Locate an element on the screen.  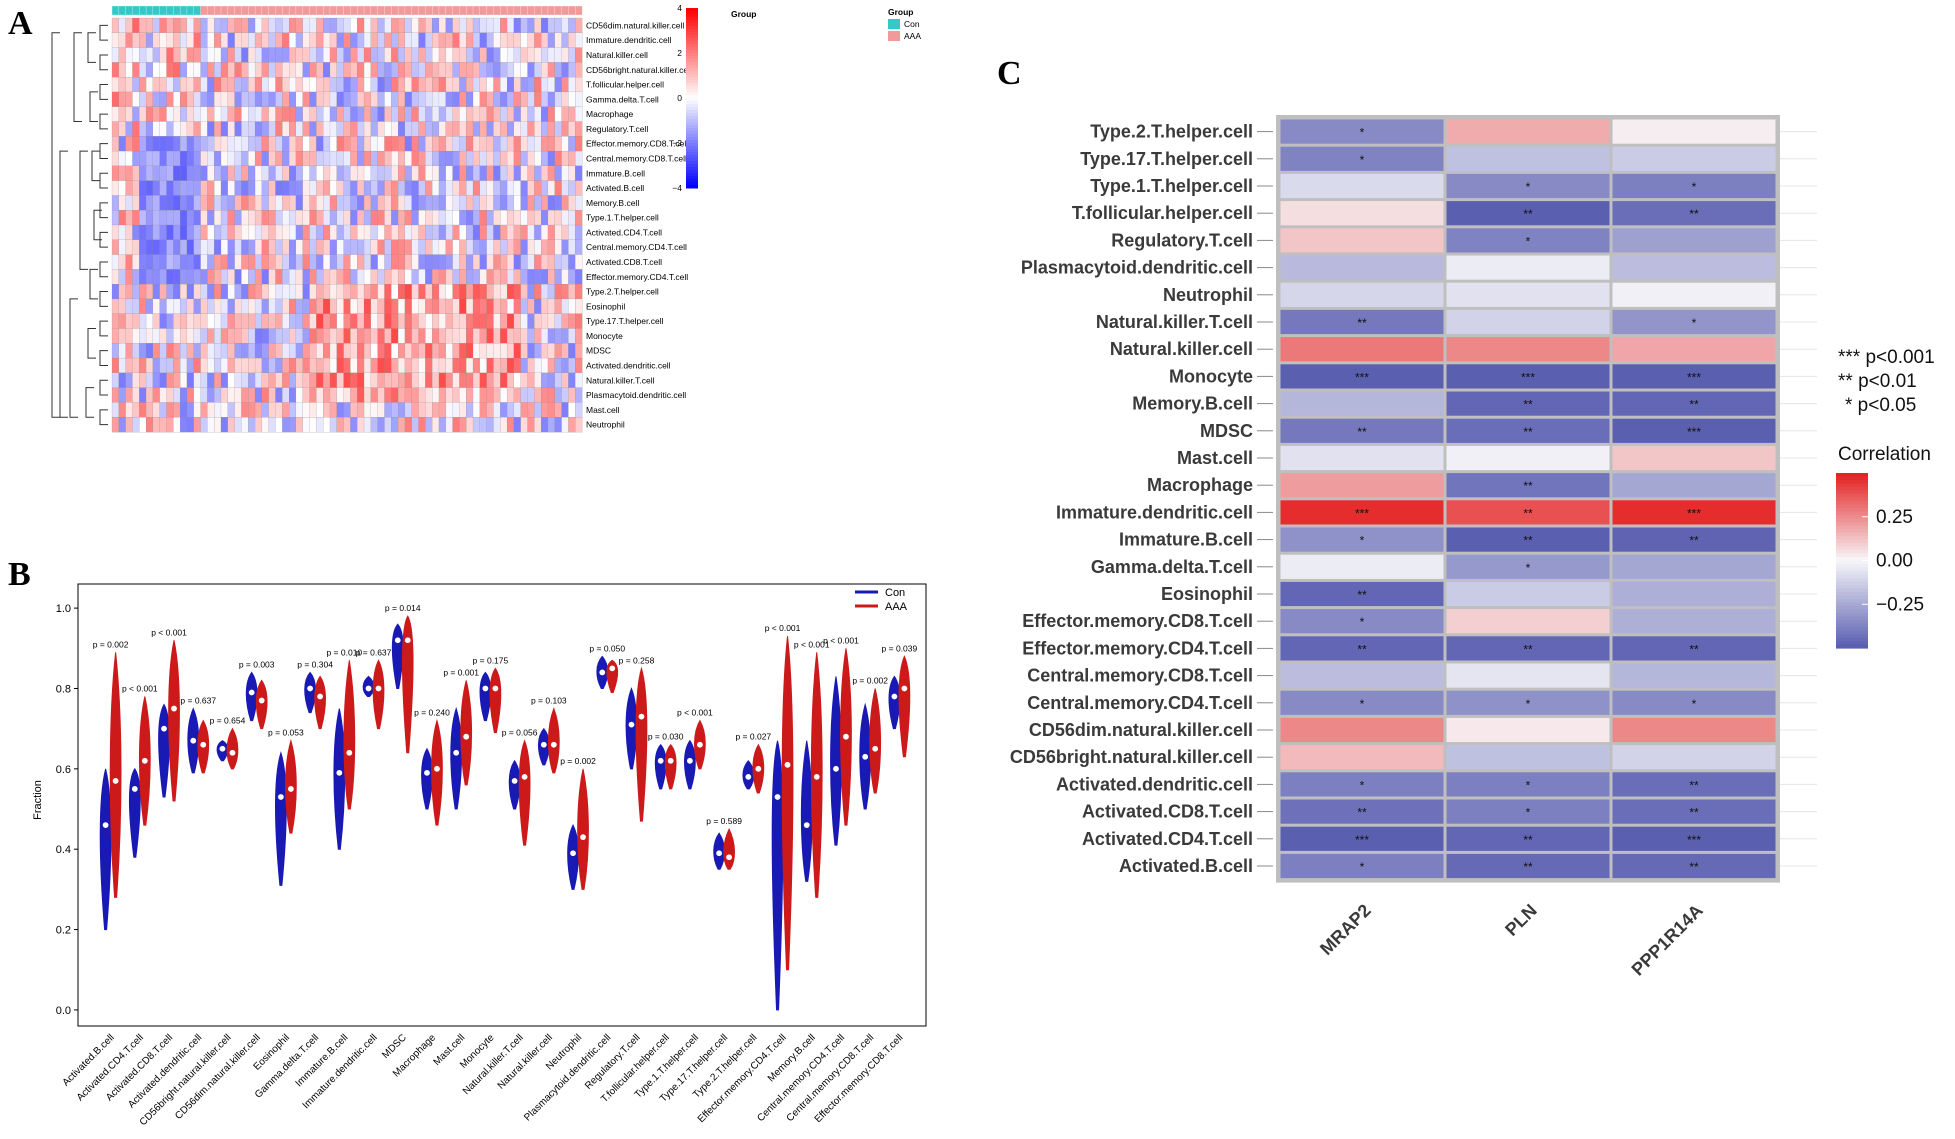
heatmap-row-label: Gamma.delta.T.cell is located at coordinates (622, 99).